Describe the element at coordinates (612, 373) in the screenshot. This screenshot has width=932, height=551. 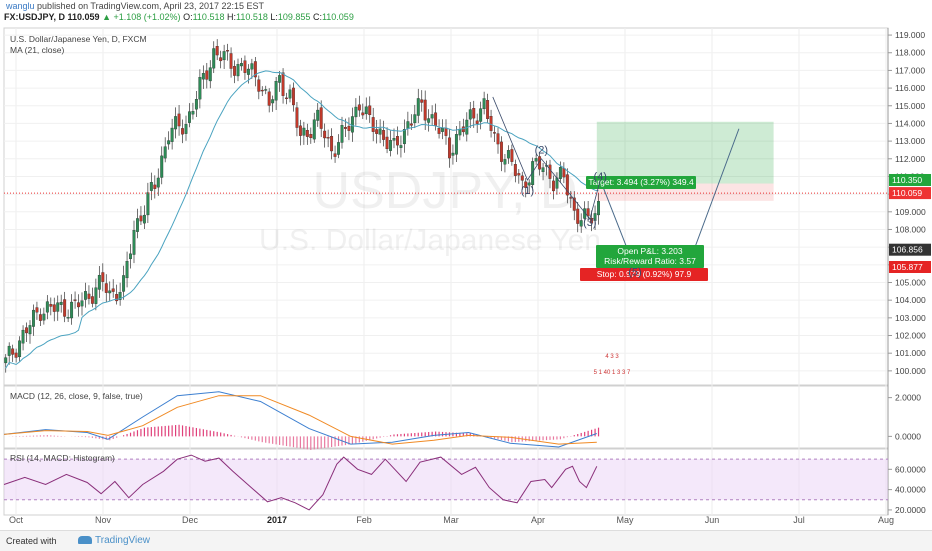
I see `event-marker: 5 1 40 1 3 3 7` at that location.